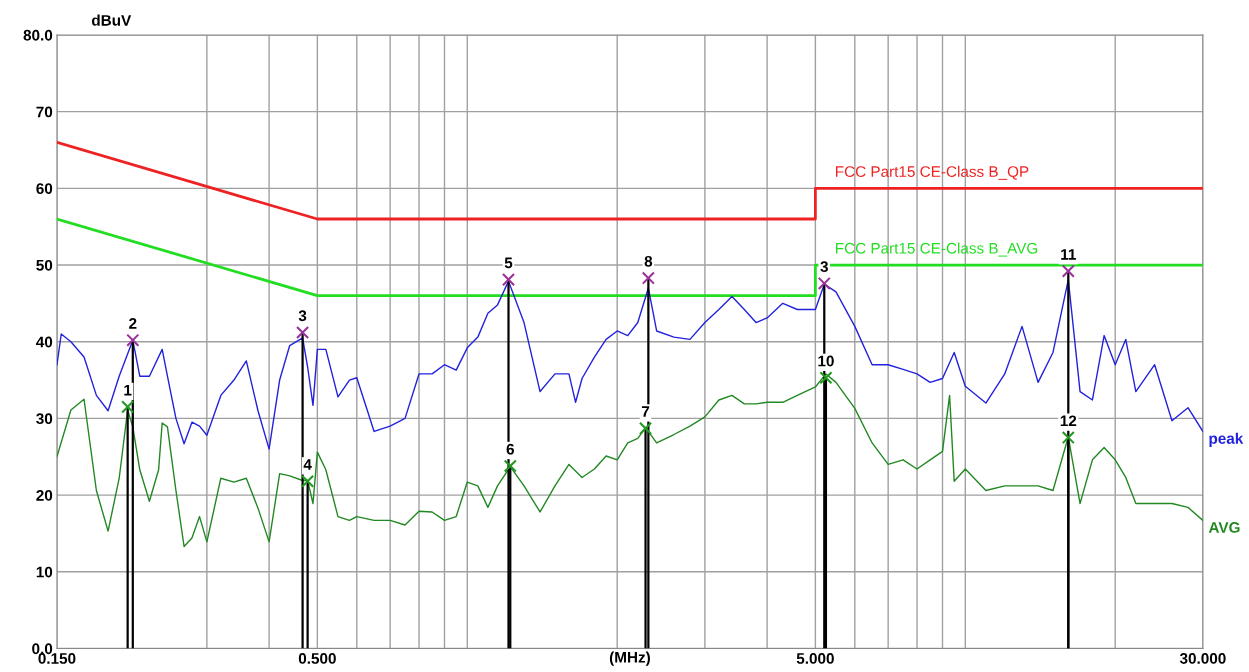  I want to click on x-tick-label: 30.000, so click(1202, 658).